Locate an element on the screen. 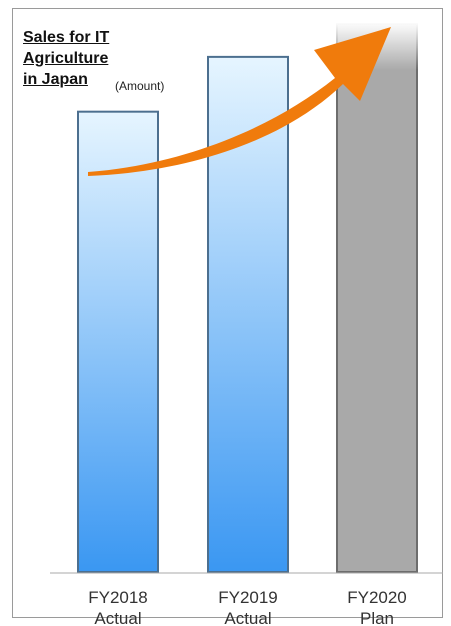 The image size is (451, 626). chart-title-line-1: Sales for IT is located at coordinates (66, 37).